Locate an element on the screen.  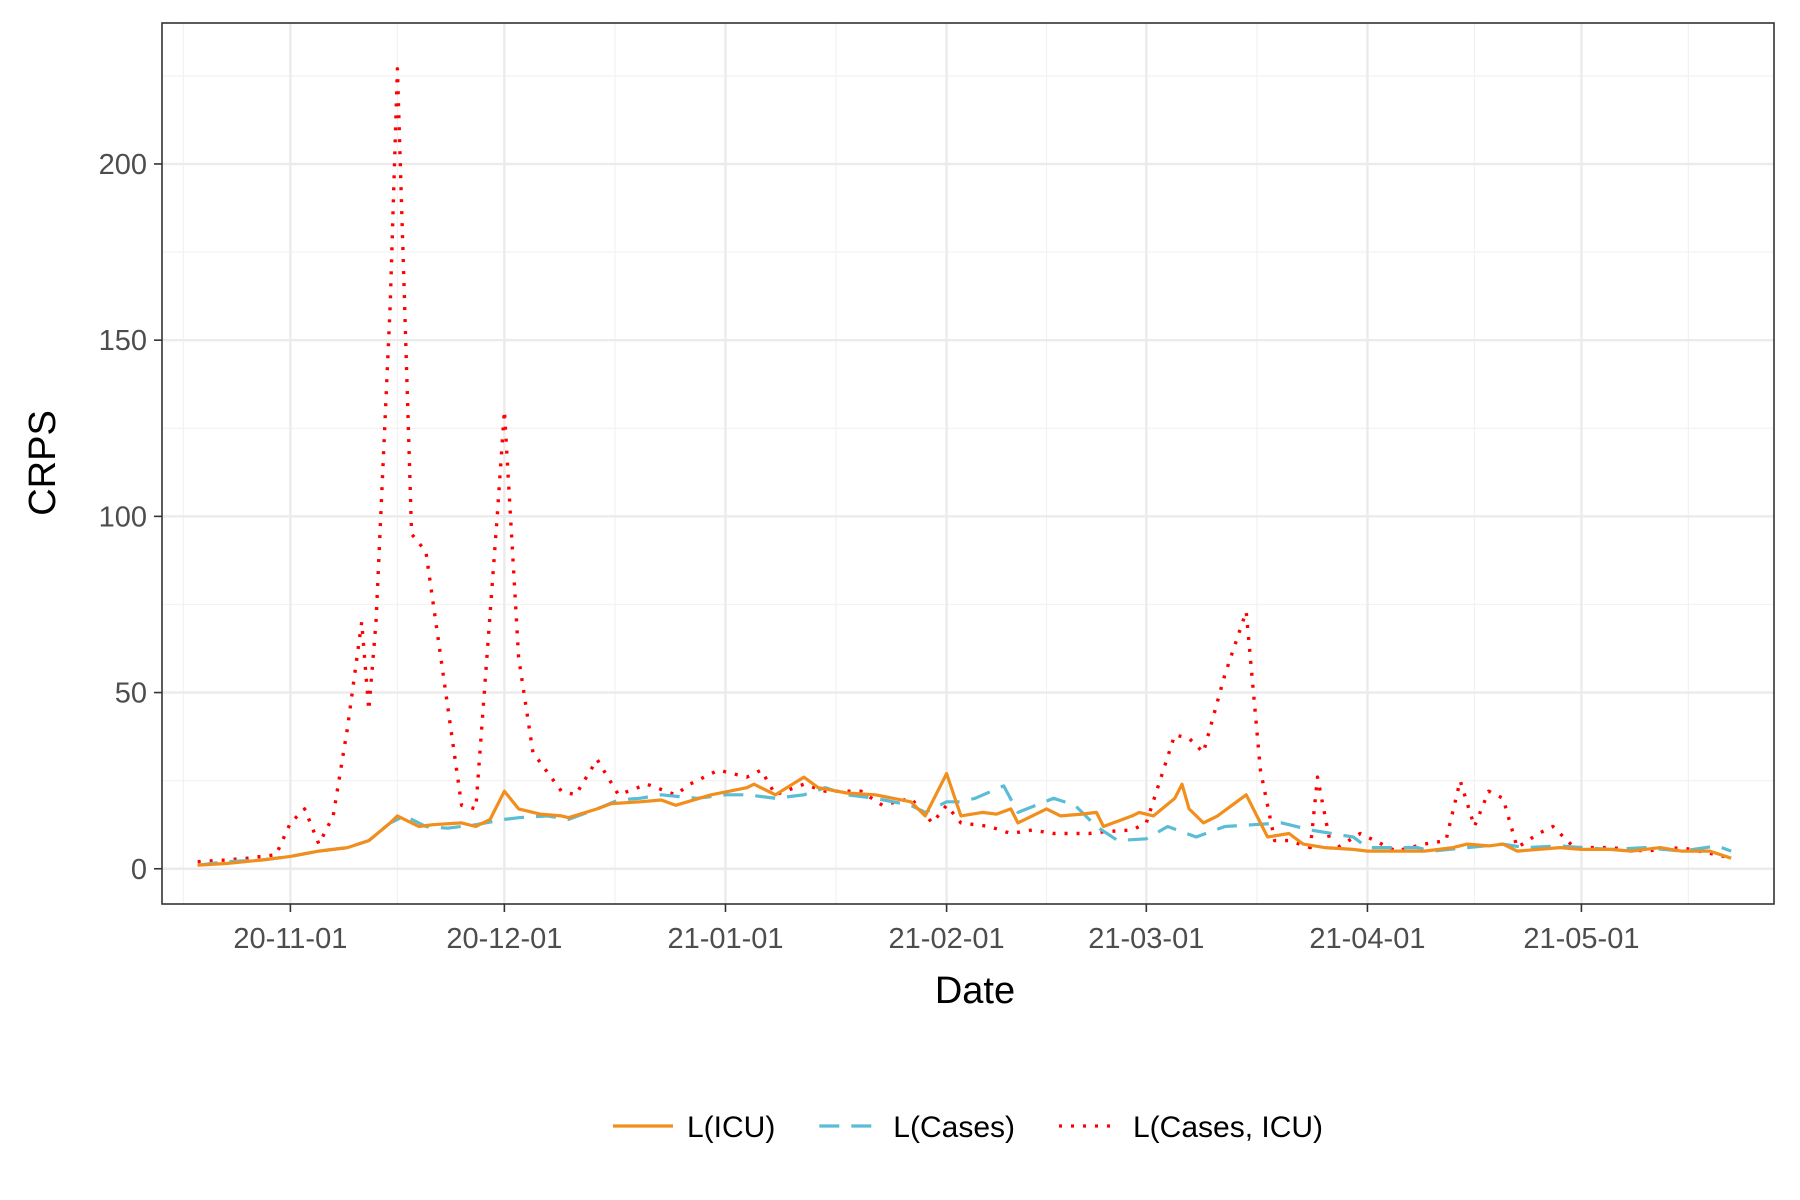
legend-label: L(Cases) is located at coordinates (954, 1127).